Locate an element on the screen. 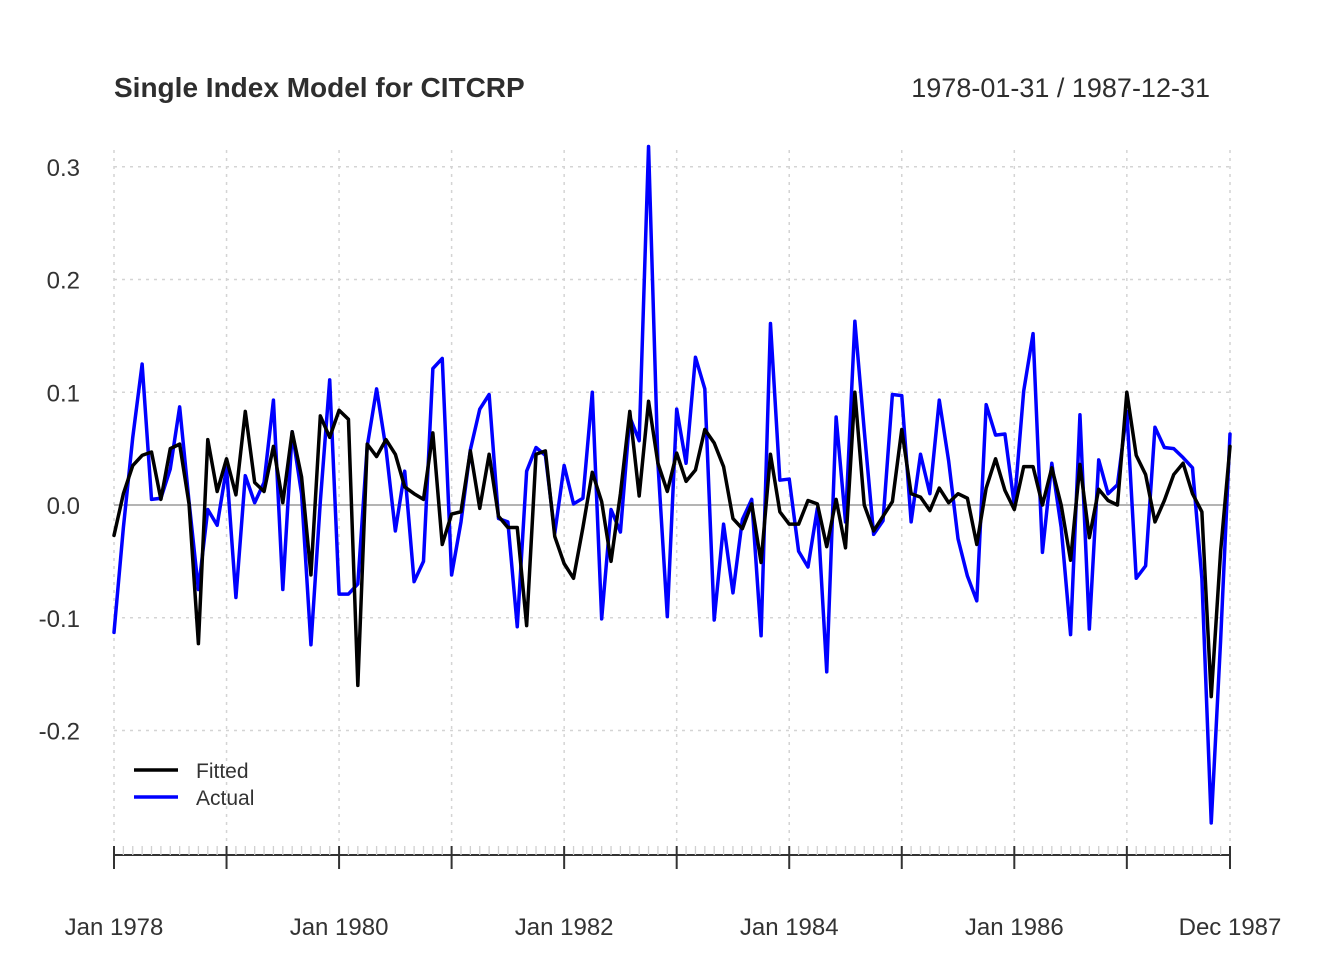 Image resolution: width=1344 pixels, height=960 pixels. y-axis: -0.2 -0.1 0.0 0.1 0.2 0.3 is located at coordinates (59, 450).